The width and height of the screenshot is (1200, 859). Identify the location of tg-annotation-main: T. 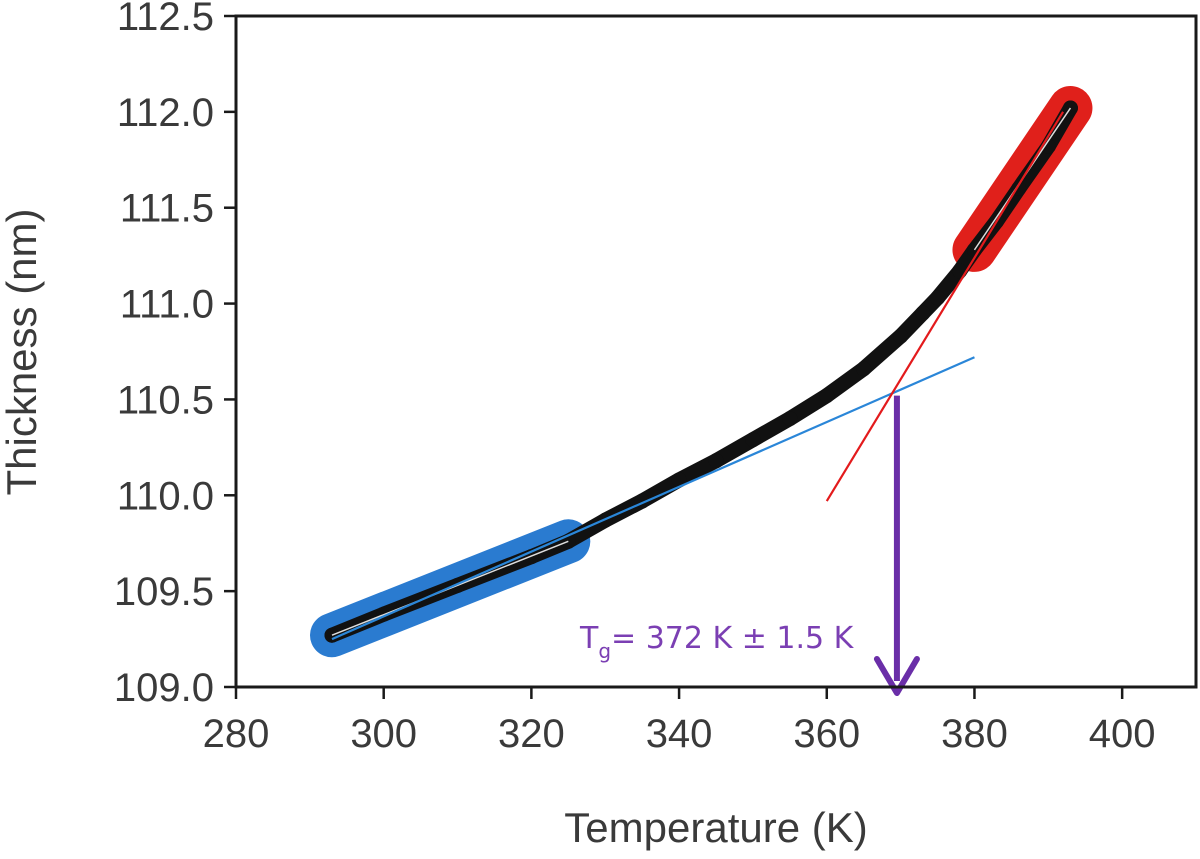
(589, 638).